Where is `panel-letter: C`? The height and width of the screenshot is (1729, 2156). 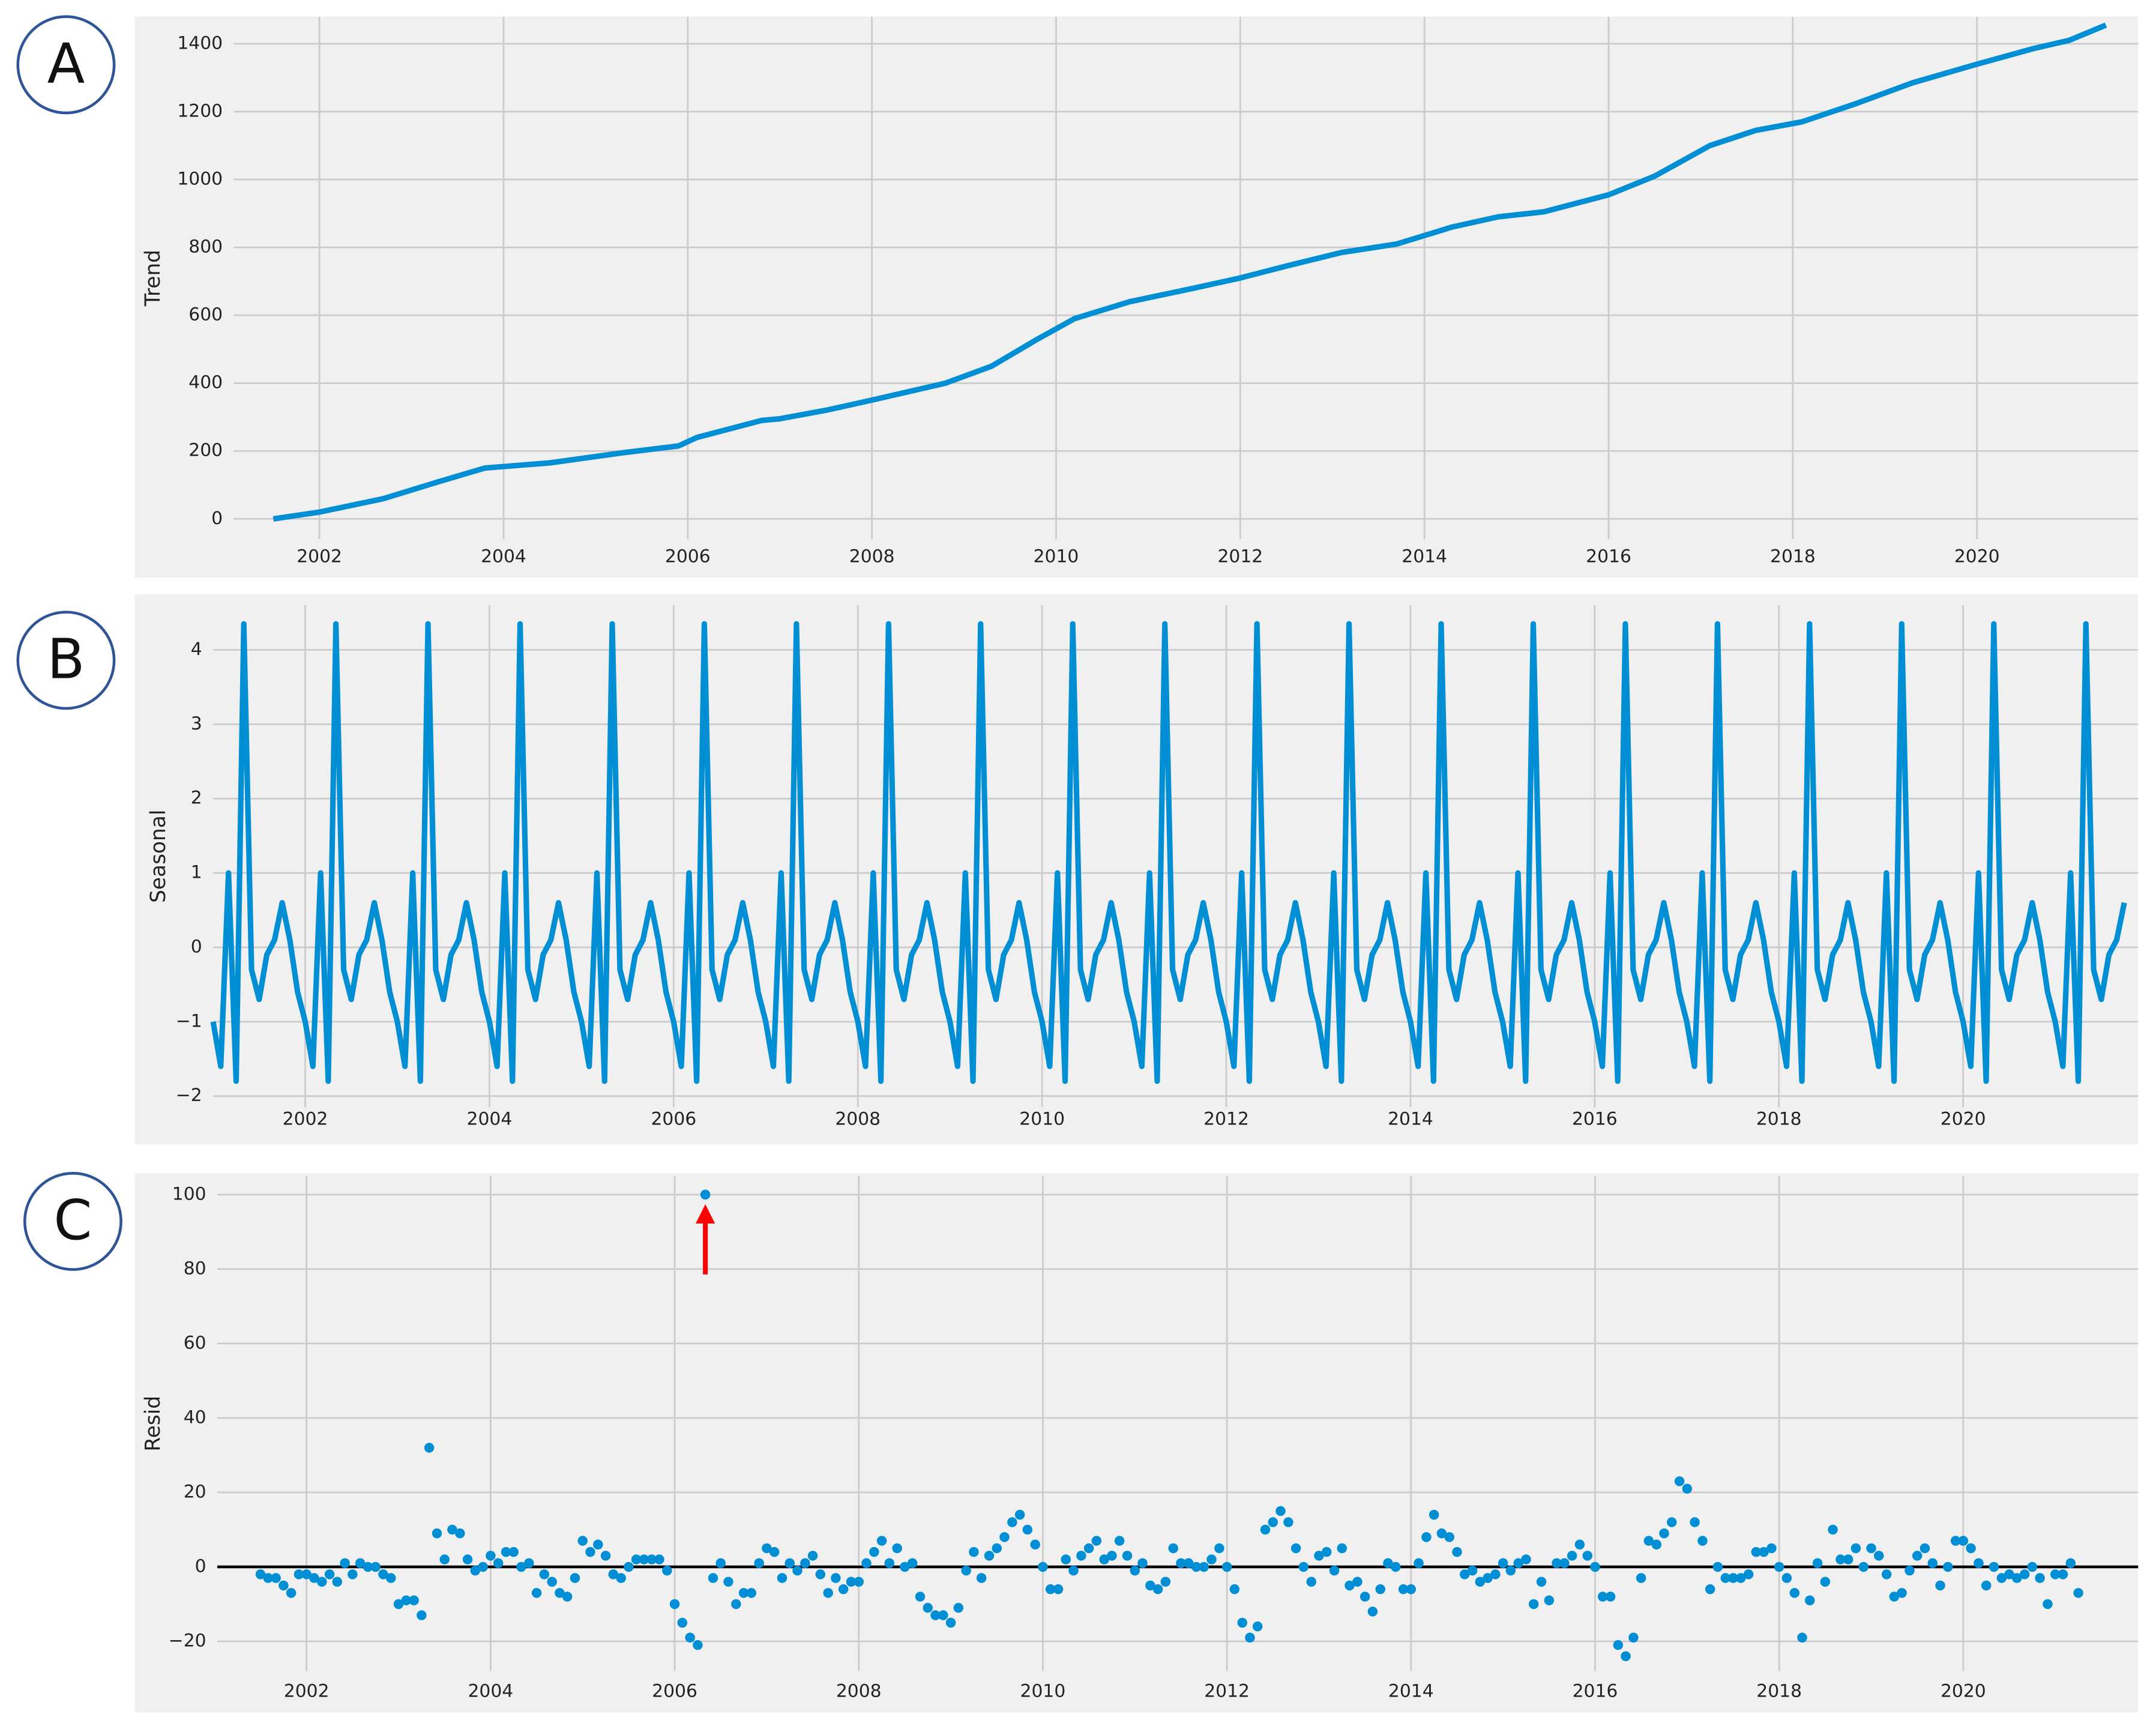
panel-letter: C is located at coordinates (72, 1220).